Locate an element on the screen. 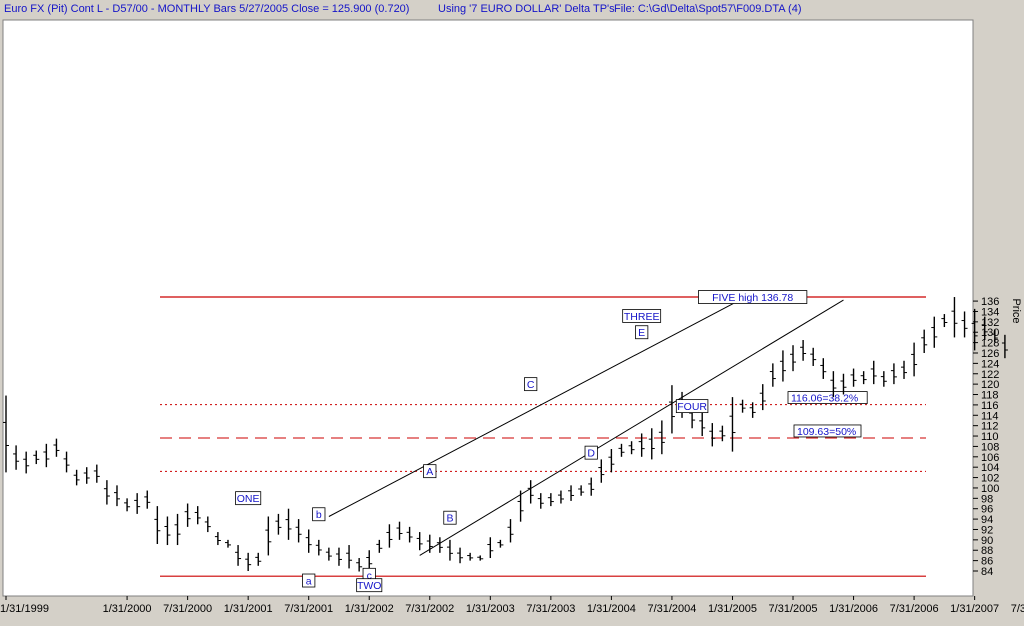  wave-label: FOUR is located at coordinates (692, 407).